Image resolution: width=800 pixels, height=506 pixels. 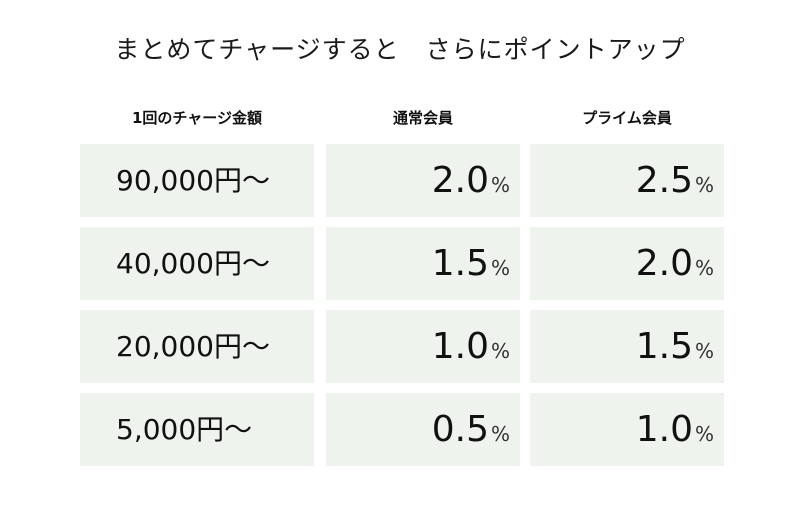 What do you see at coordinates (423, 180) in the screenshot?
I see `regular-rate-cell: 2.0%` at bounding box center [423, 180].